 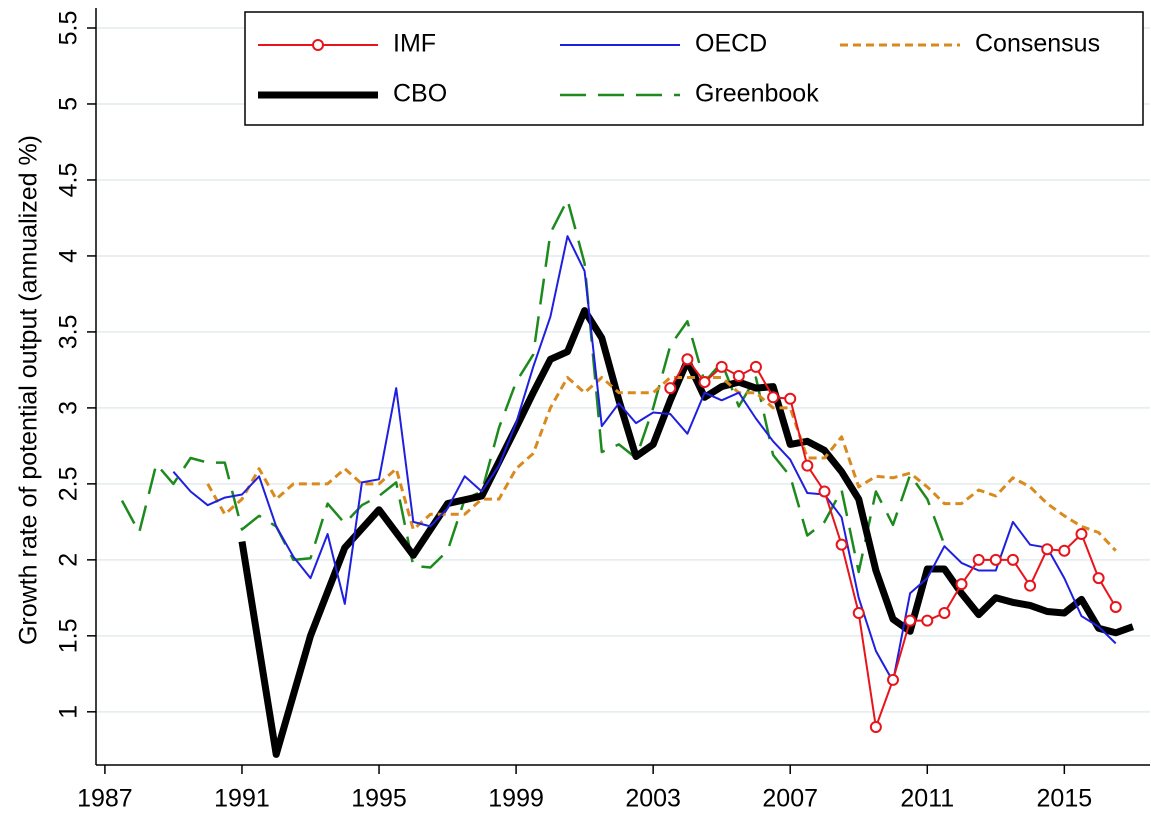 I want to click on y-tick-label: 1, so click(x=69, y=712).